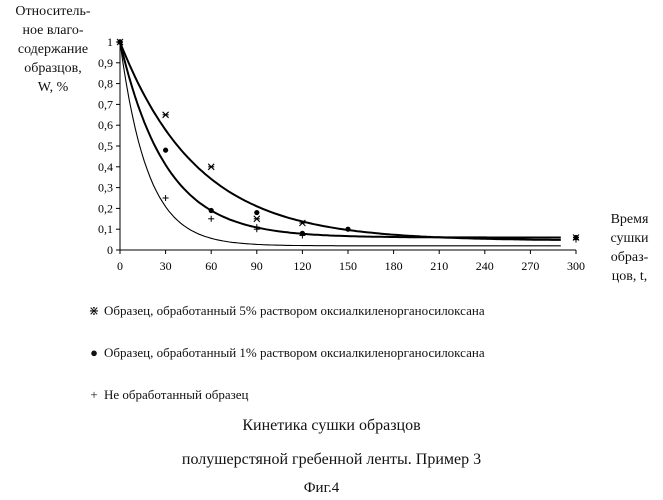  Describe the element at coordinates (331, 460) in the screenshot. I see `figure-caption-subtitle: полушерстяной гребенной ленты. Пример 3` at that location.